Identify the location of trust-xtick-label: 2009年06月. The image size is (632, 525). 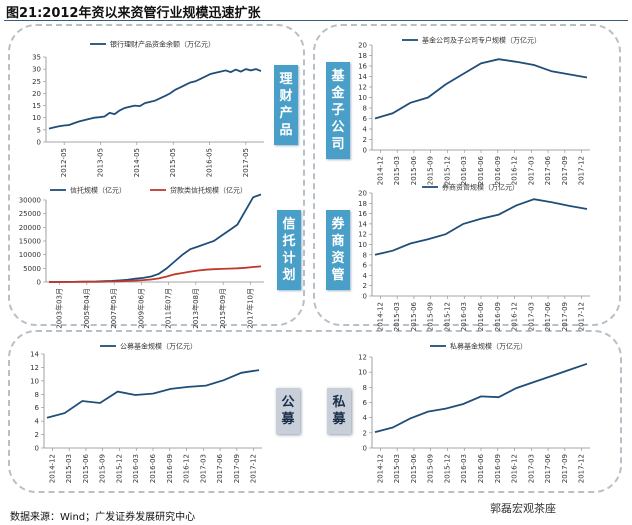
(140, 308).